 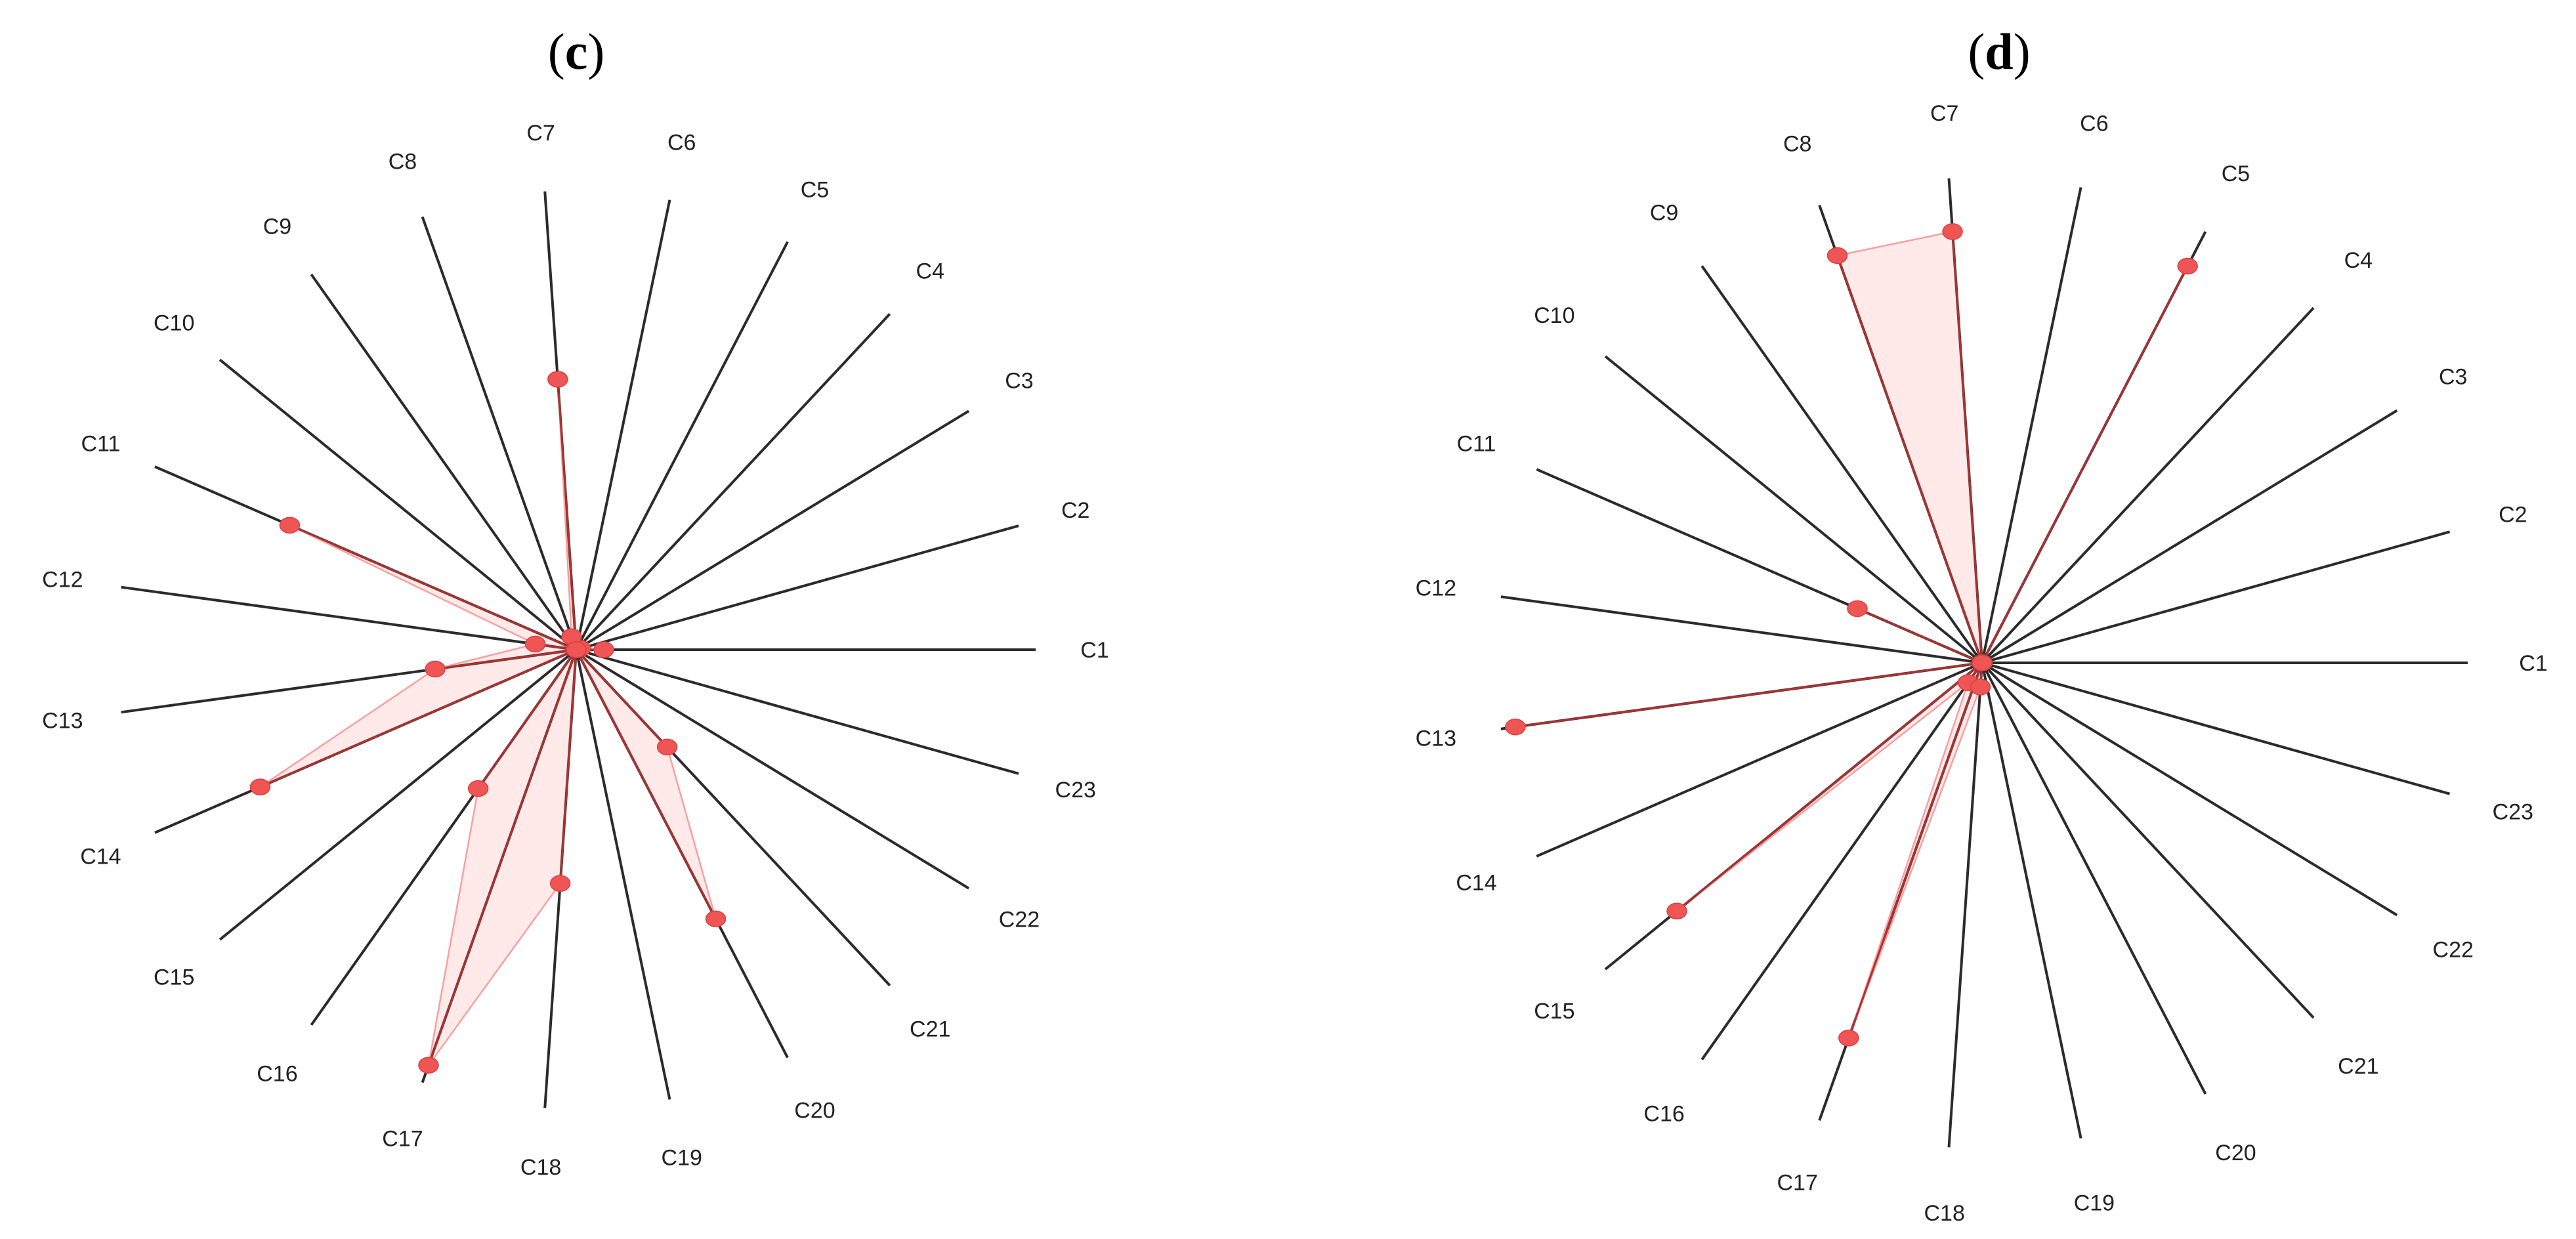 I want to click on panel-d-label: d, so click(x=1999, y=51).